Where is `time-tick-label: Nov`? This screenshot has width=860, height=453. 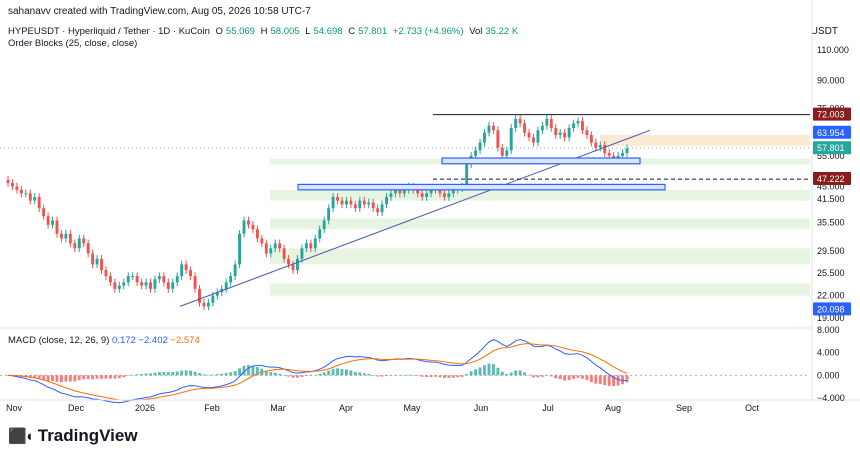 time-tick-label: Nov is located at coordinates (14, 408).